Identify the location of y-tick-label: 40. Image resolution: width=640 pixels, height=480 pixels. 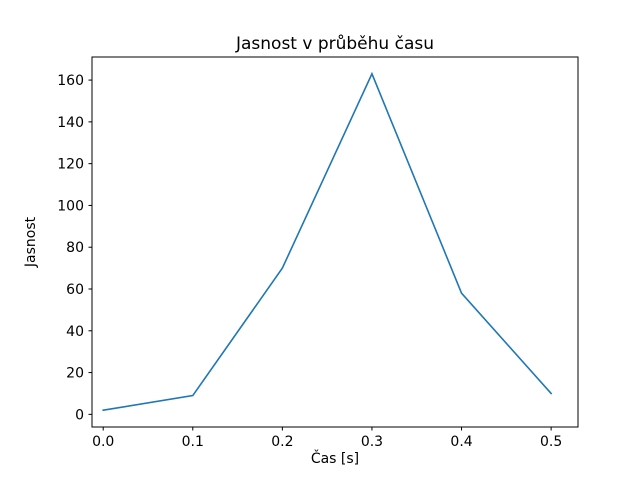
(75, 332).